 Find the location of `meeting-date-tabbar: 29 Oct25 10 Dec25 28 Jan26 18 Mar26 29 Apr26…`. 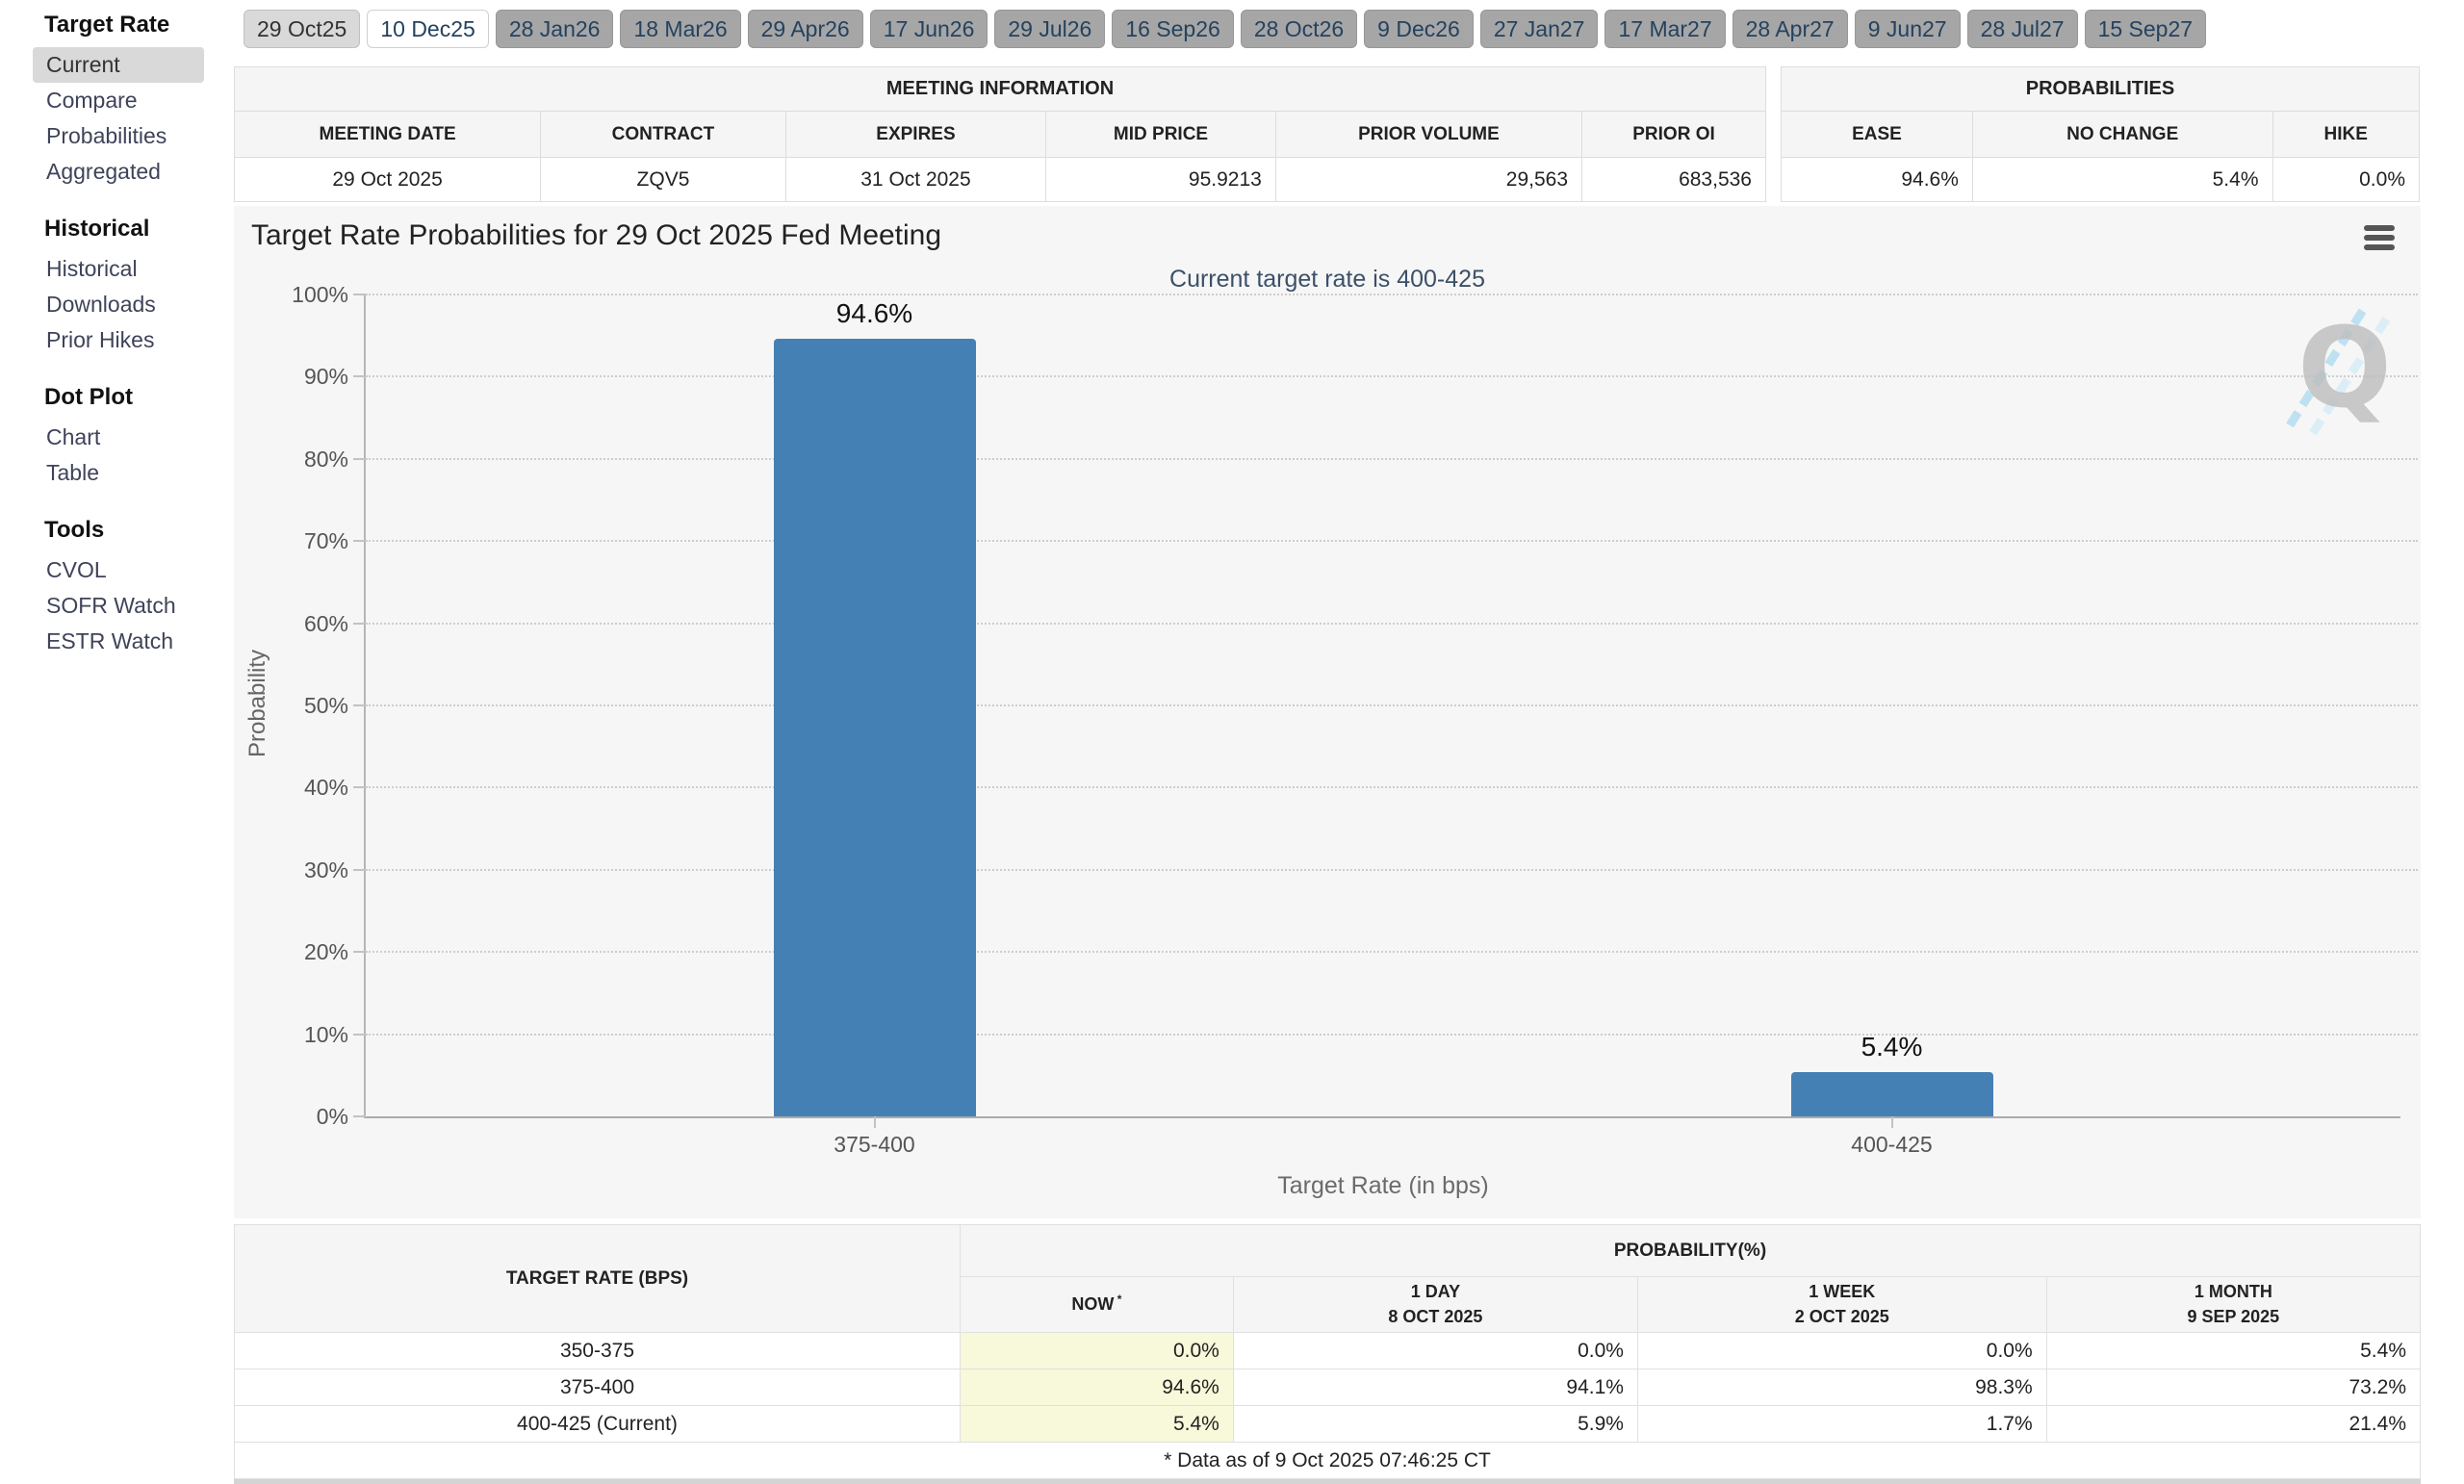

meeting-date-tabbar: 29 Oct25 10 Dec25 28 Jan26 18 Mar26 29 Apr26… is located at coordinates (1225, 29).